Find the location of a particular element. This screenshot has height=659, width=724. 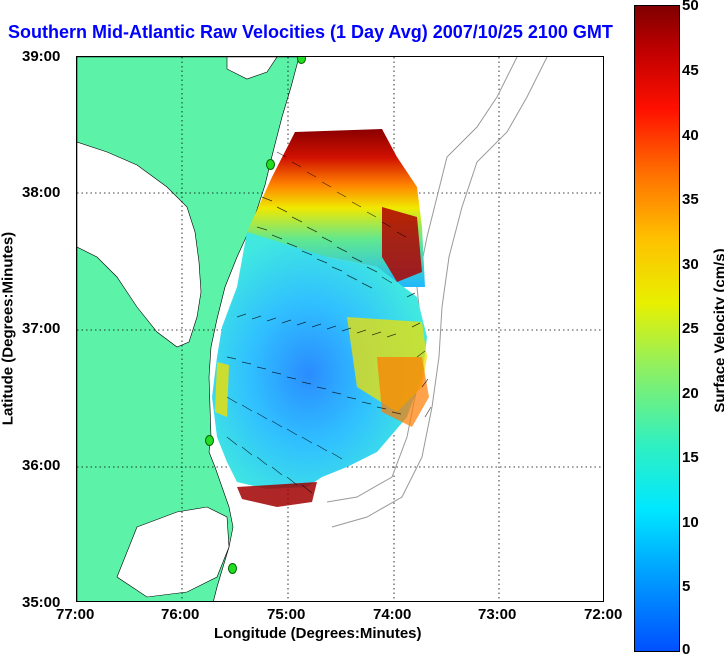

pamlico-sound is located at coordinates (173, 552).